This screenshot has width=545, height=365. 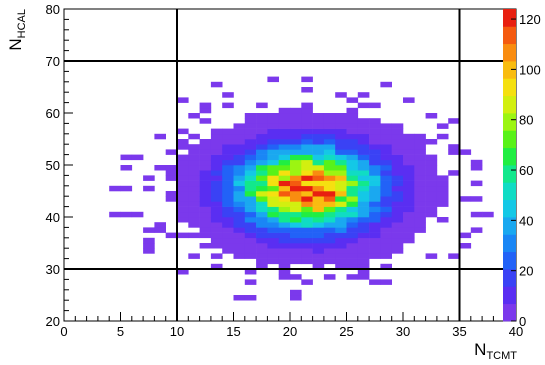 I want to click on y-tick-label: 20, so click(x=53, y=321).